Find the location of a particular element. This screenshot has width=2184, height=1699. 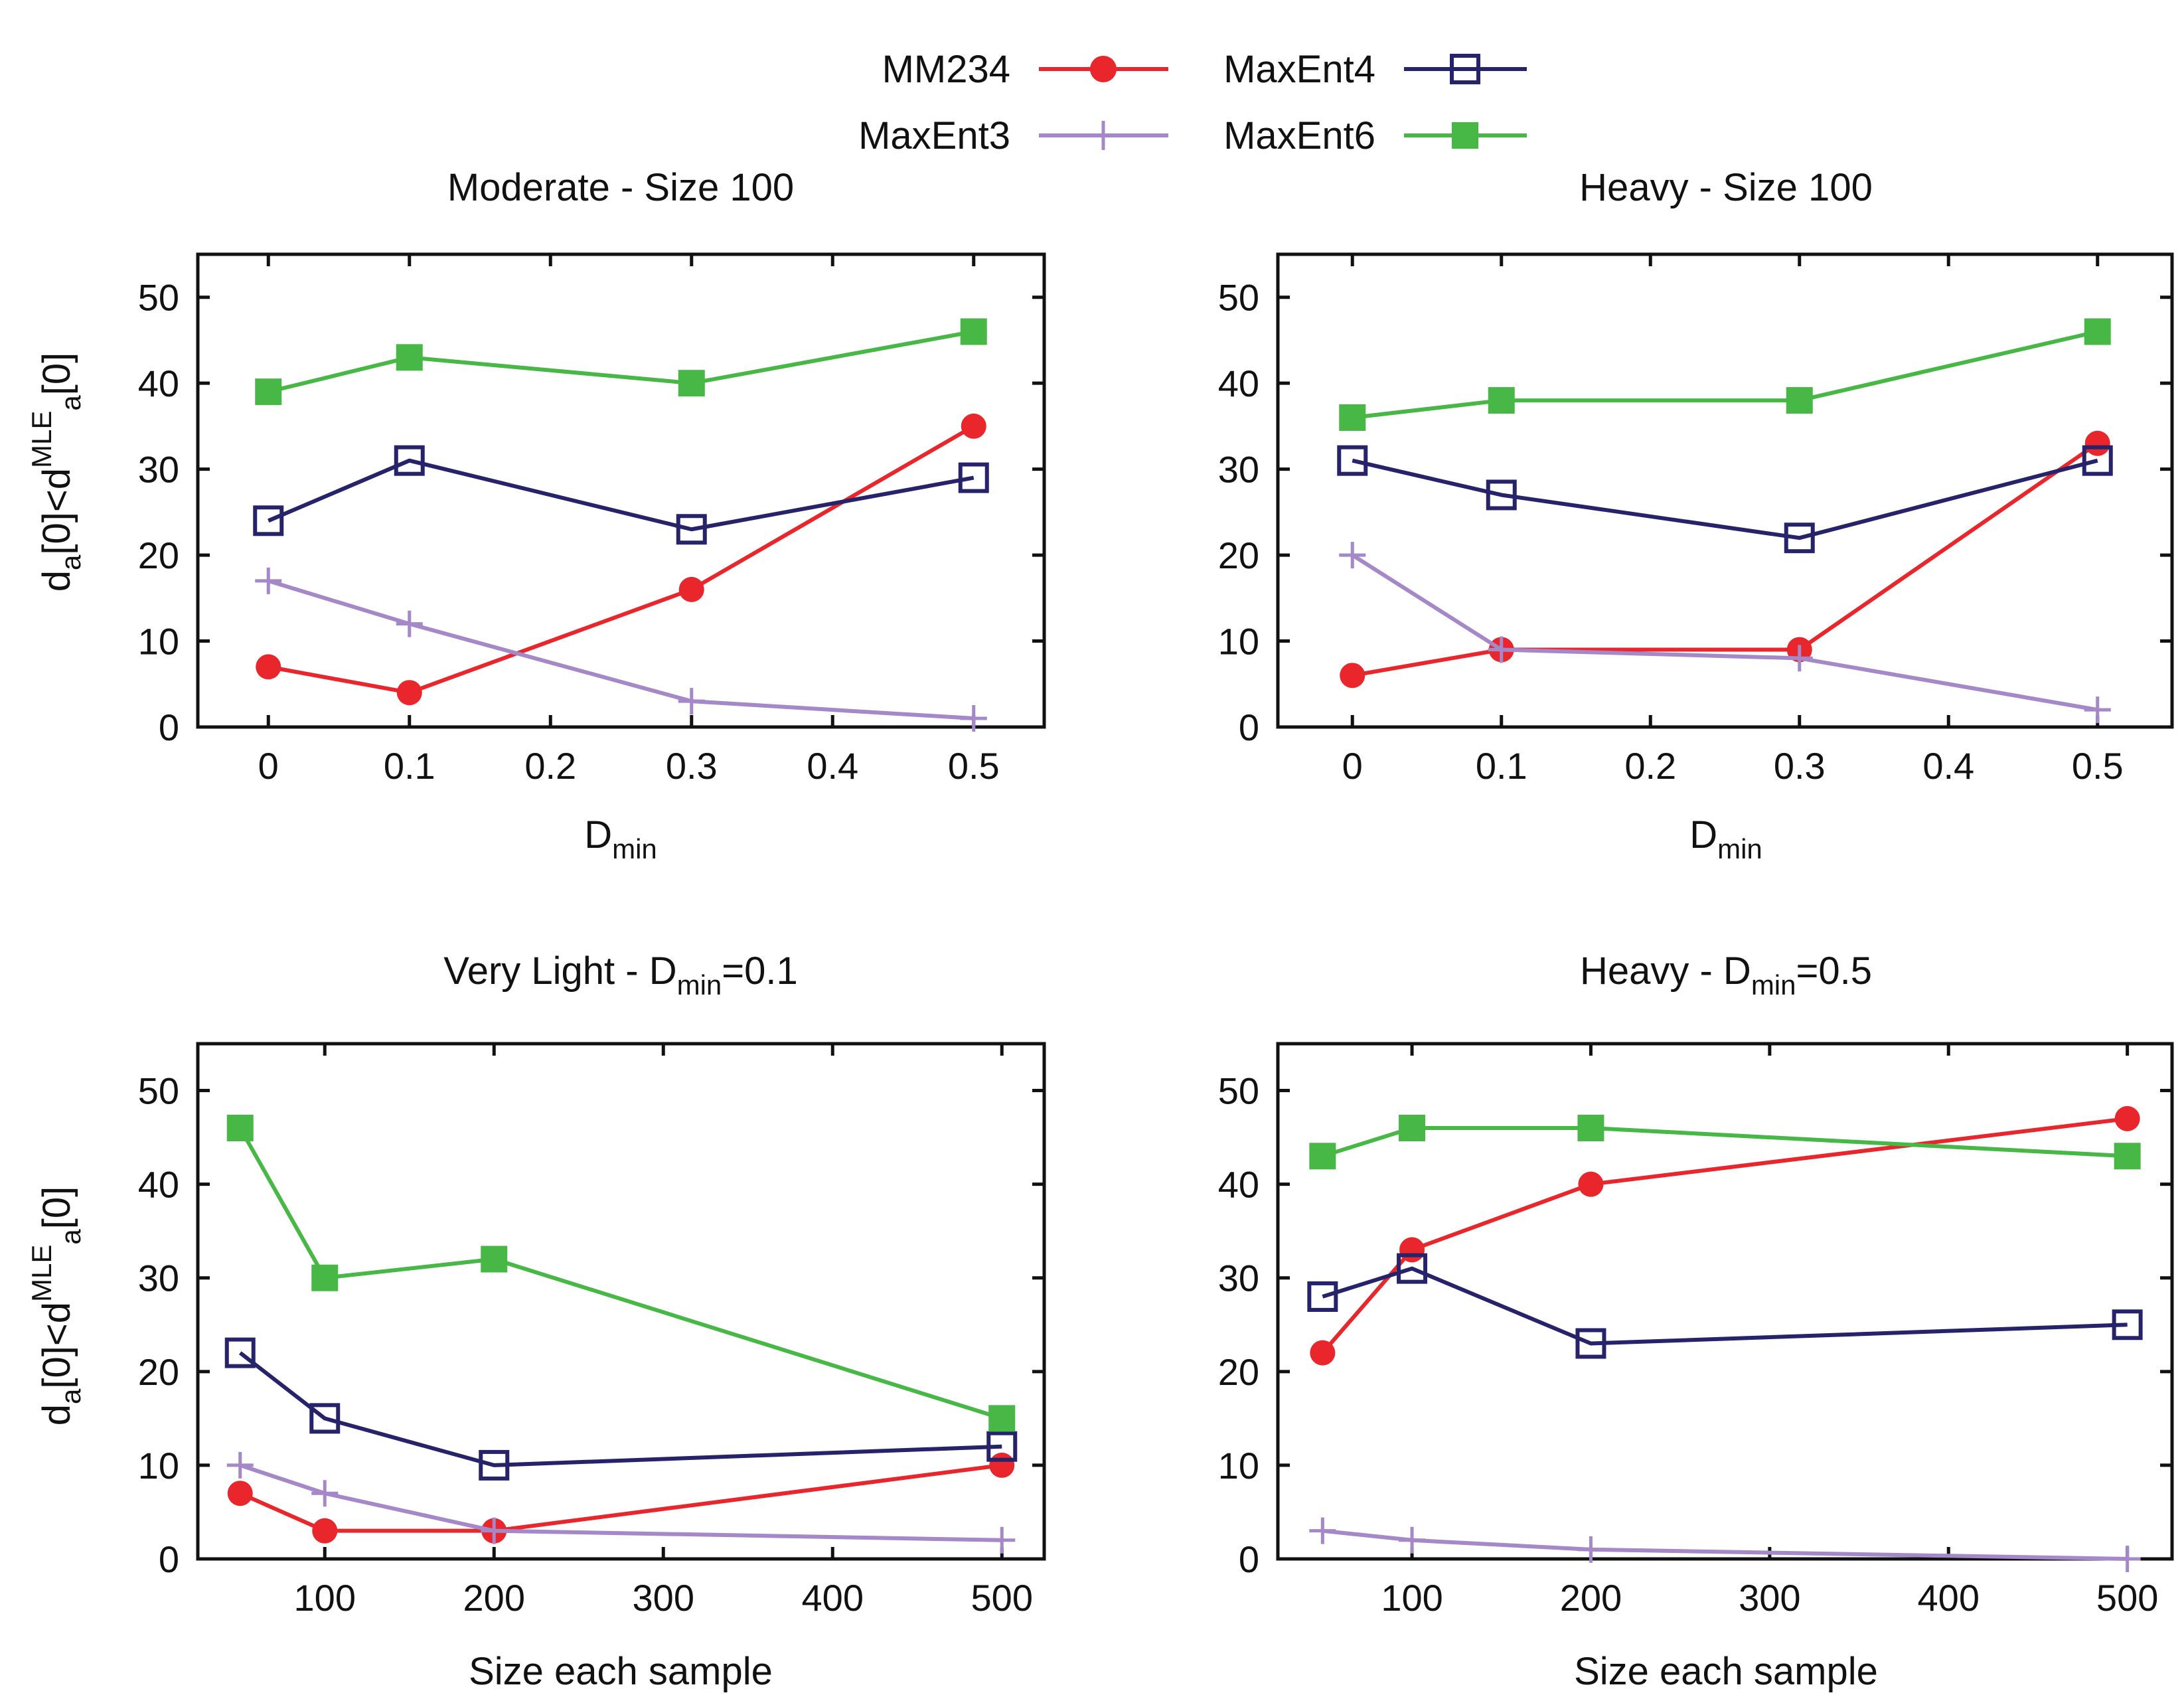

legend-entry-maxent6: MaxEnt6 is located at coordinates (1375, 135).